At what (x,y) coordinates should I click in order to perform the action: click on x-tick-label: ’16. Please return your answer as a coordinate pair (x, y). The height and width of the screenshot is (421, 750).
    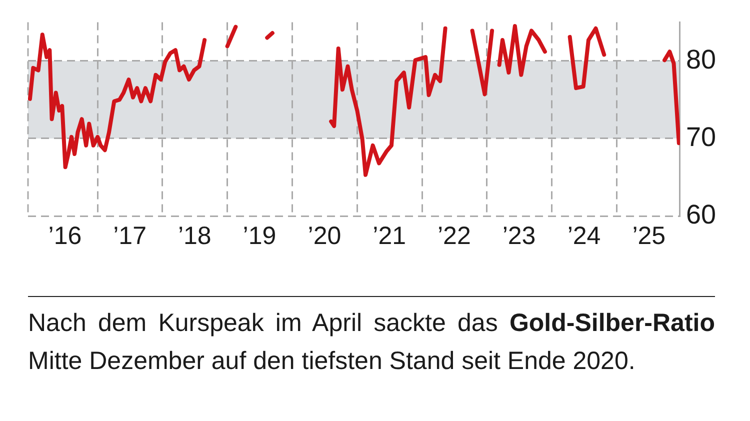
    Looking at the image, I should click on (65, 236).